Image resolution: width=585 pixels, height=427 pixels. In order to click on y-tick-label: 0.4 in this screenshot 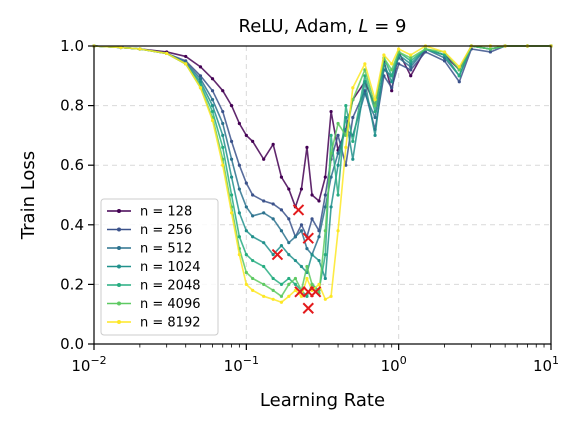, I will do `click(72, 225)`.